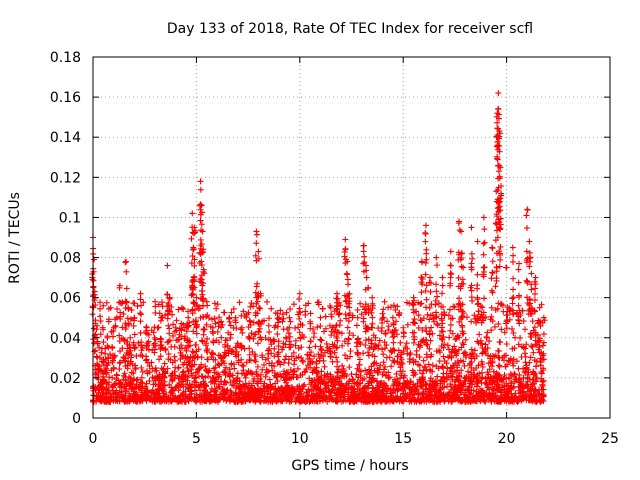  Describe the element at coordinates (196, 439) in the screenshot. I see `x-tick-label: 5` at that location.